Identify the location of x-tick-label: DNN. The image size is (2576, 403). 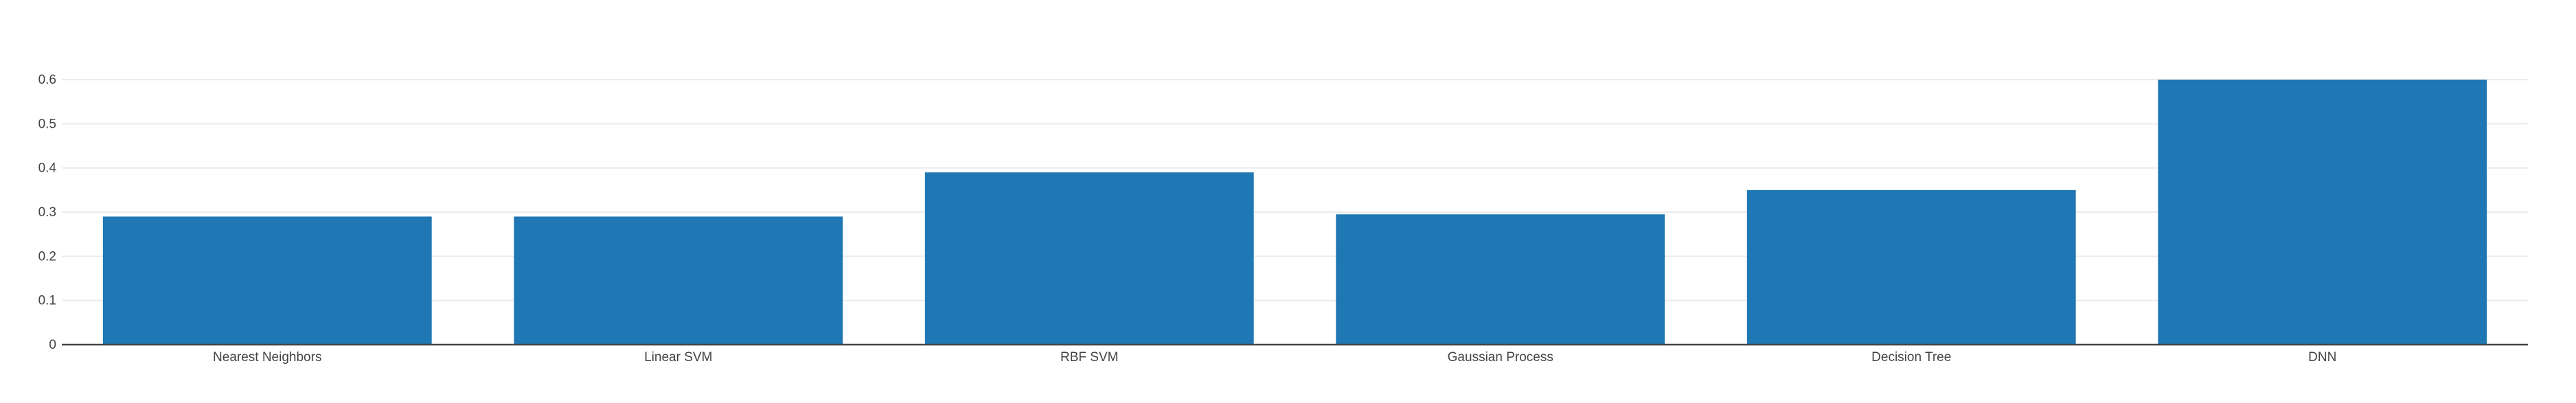
(2322, 357).